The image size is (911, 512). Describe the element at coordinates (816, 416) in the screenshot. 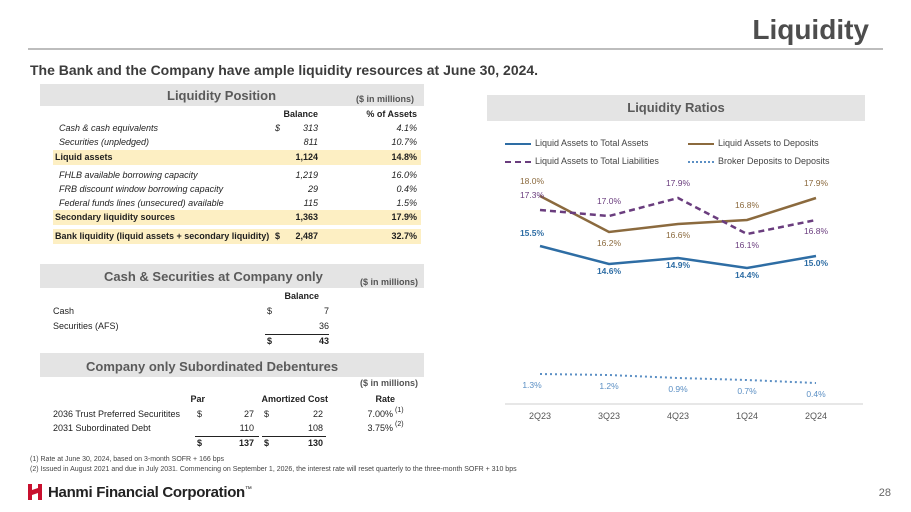

I see `x-tick-label: 2Q24` at that location.